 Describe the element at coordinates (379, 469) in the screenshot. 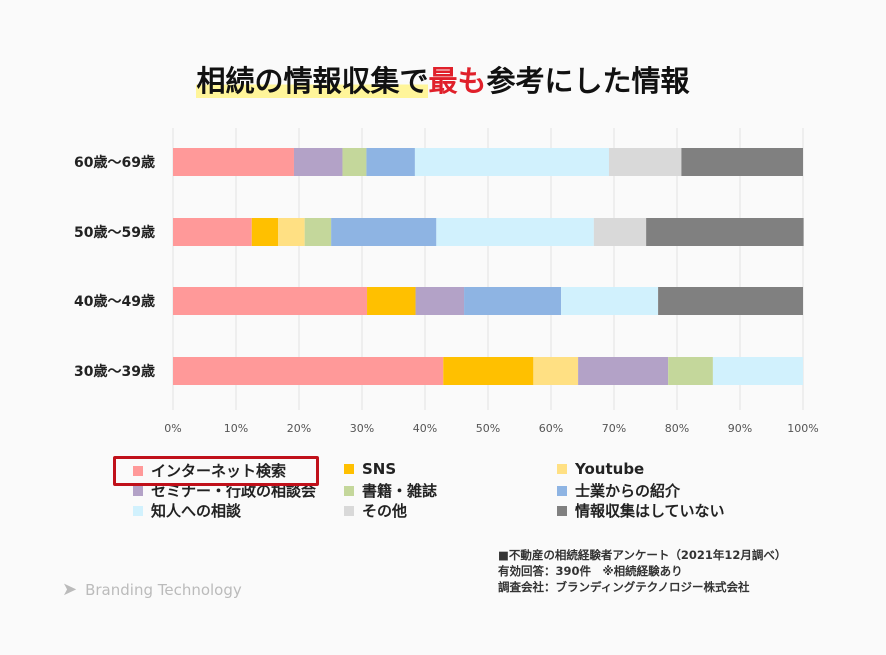

I see `legend-label: SNS` at that location.